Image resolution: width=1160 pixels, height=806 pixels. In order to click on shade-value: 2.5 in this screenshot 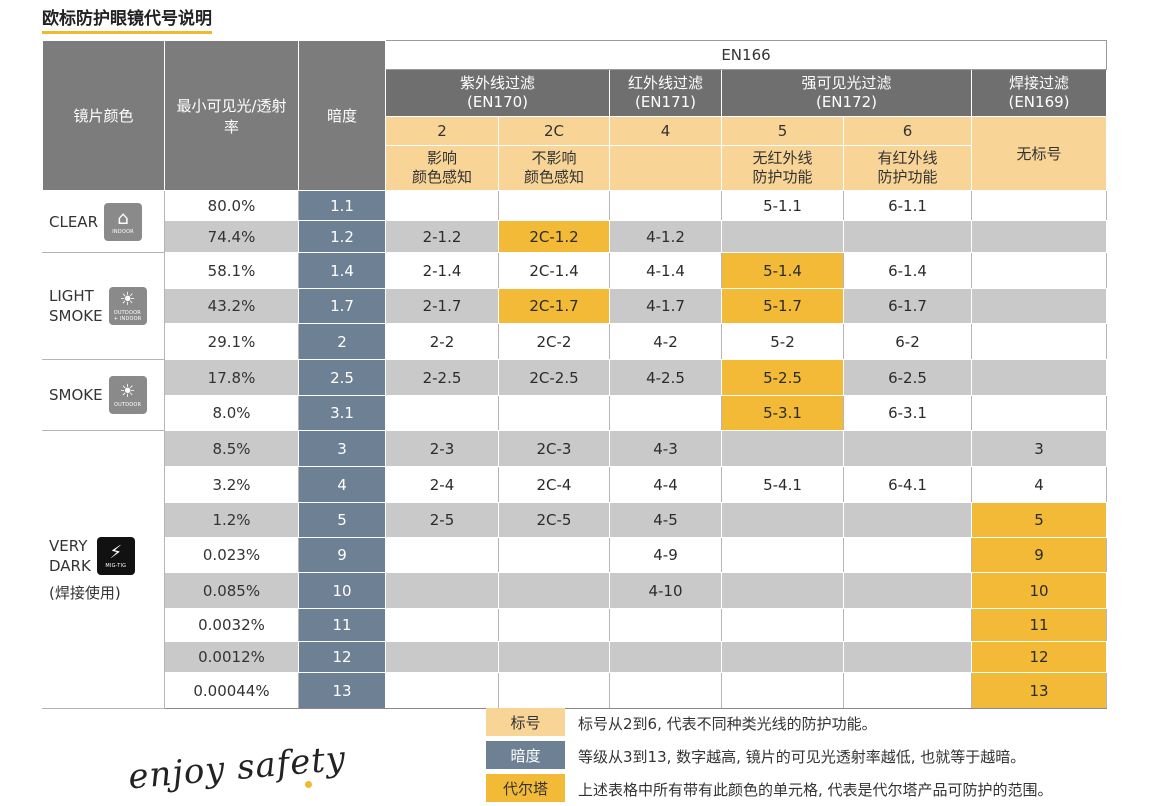, I will do `click(342, 377)`.